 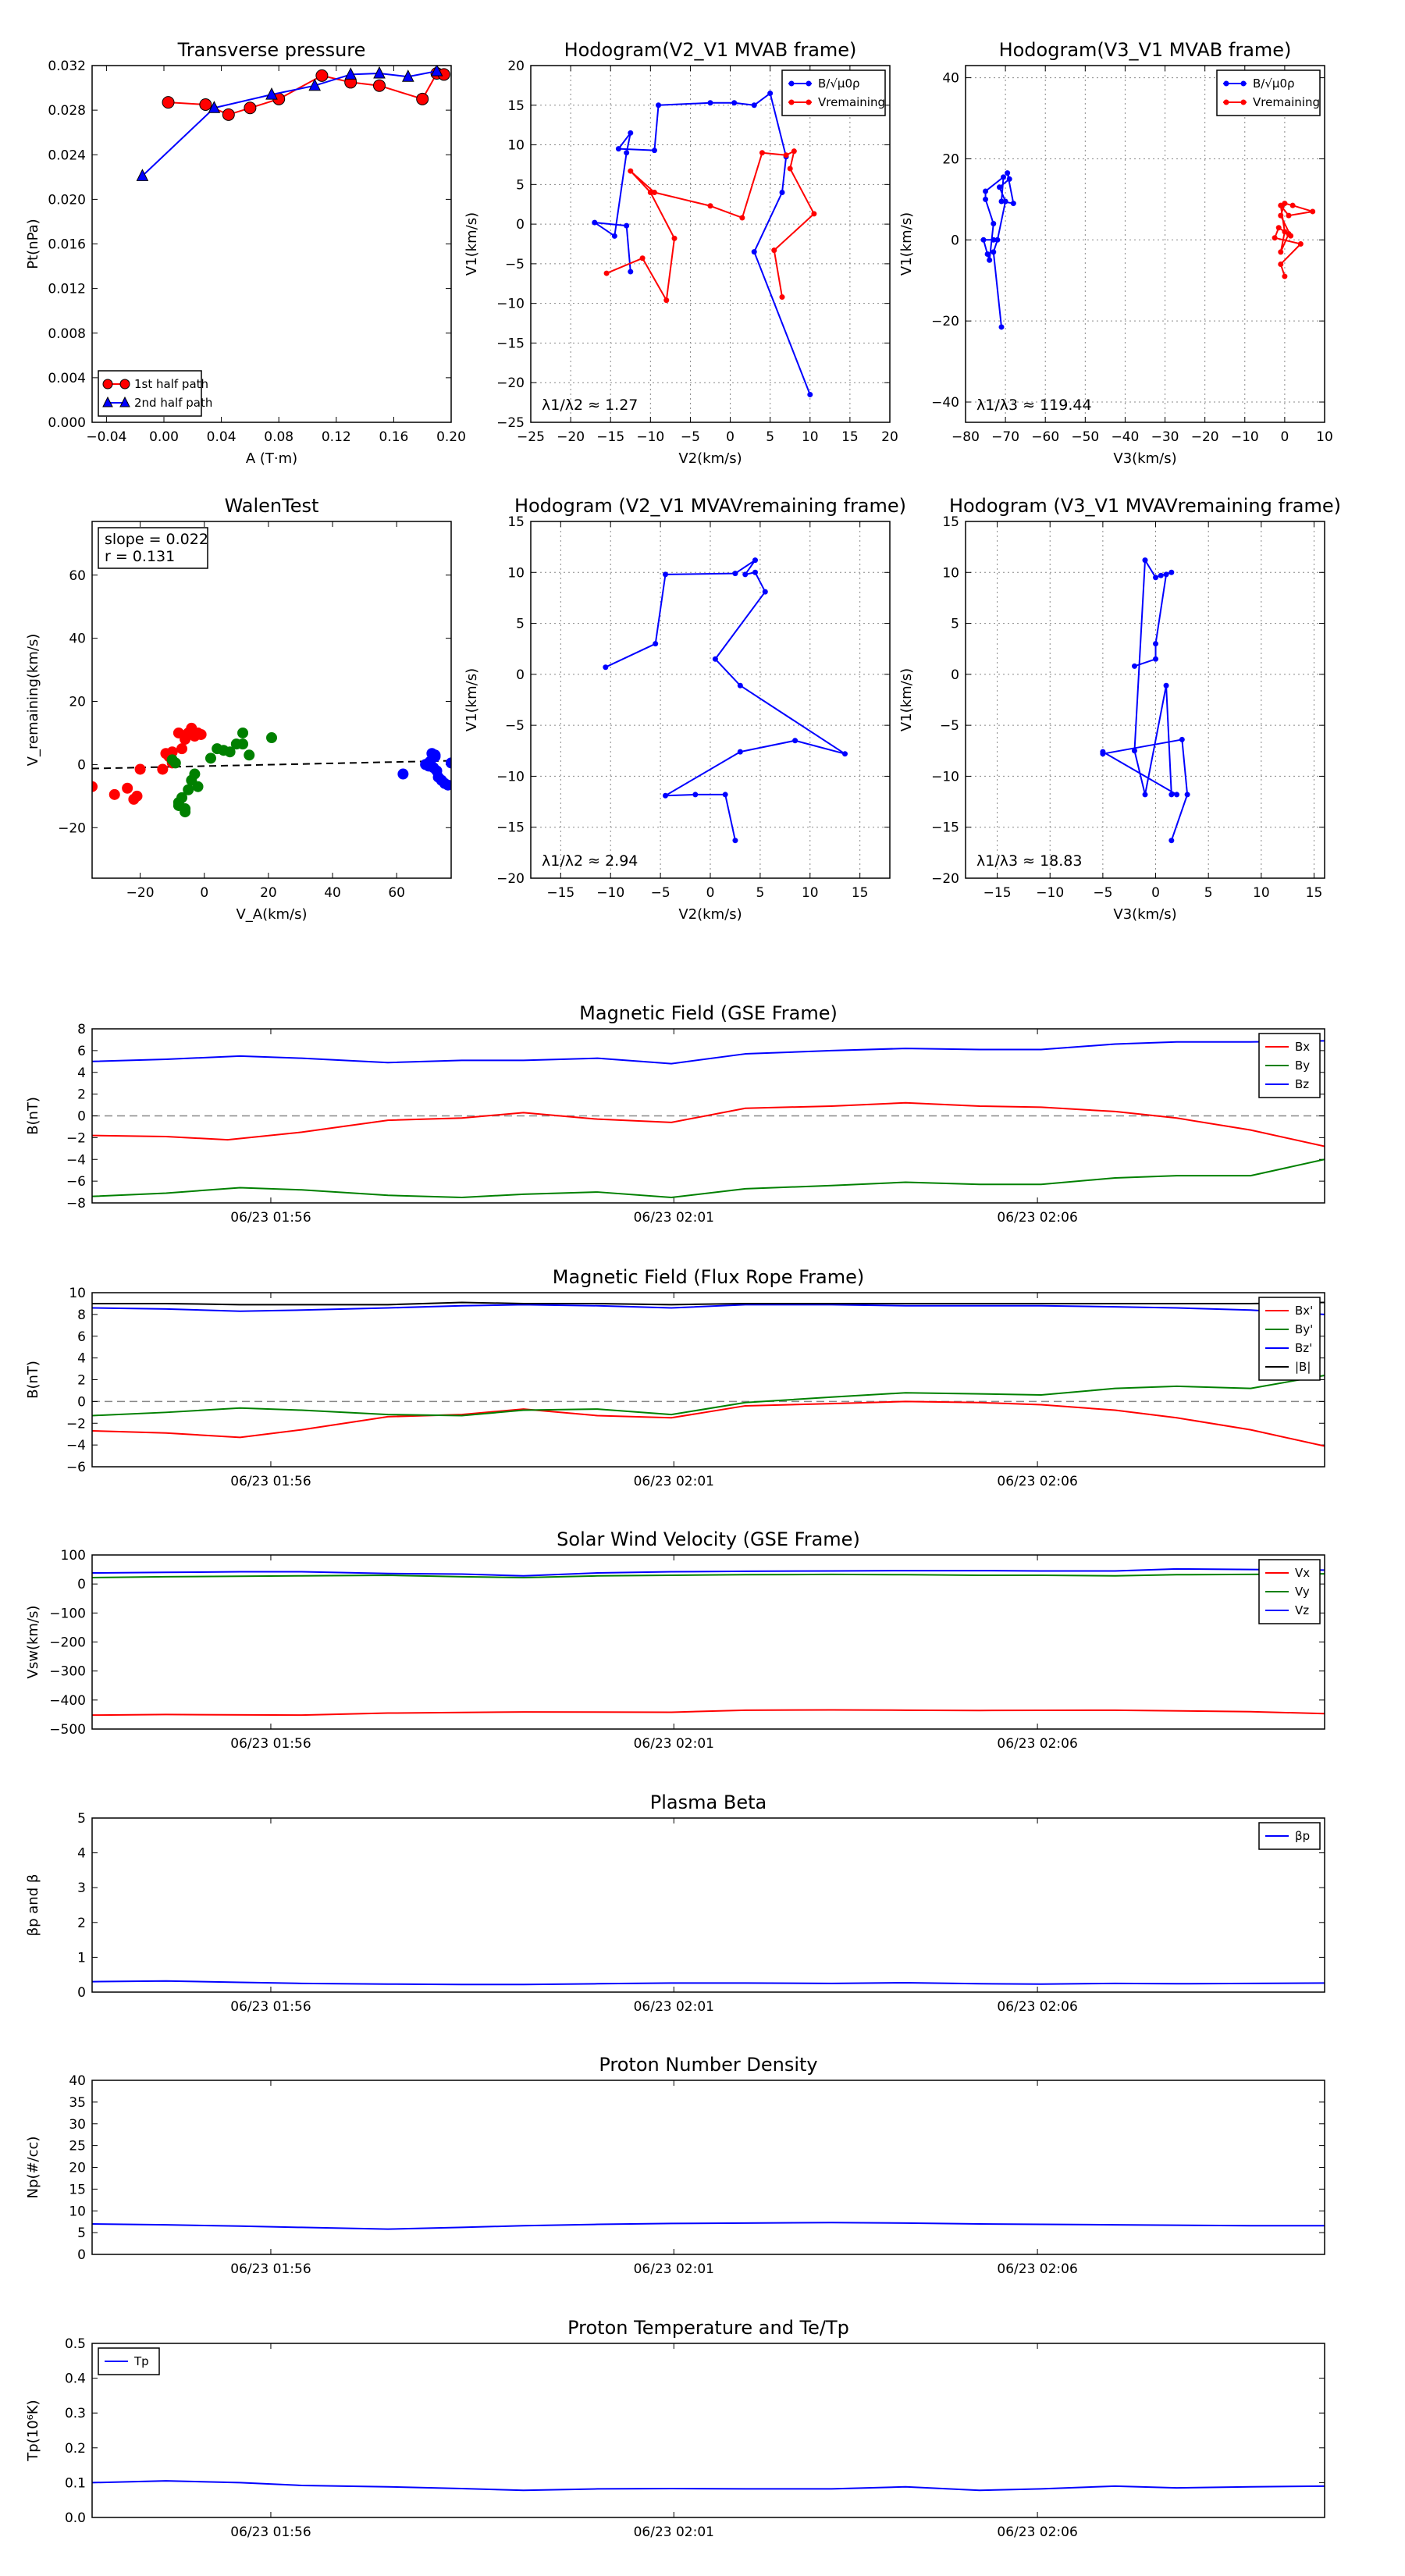 I want to click on y-tick-label: −8, so click(x=76, y=1204).